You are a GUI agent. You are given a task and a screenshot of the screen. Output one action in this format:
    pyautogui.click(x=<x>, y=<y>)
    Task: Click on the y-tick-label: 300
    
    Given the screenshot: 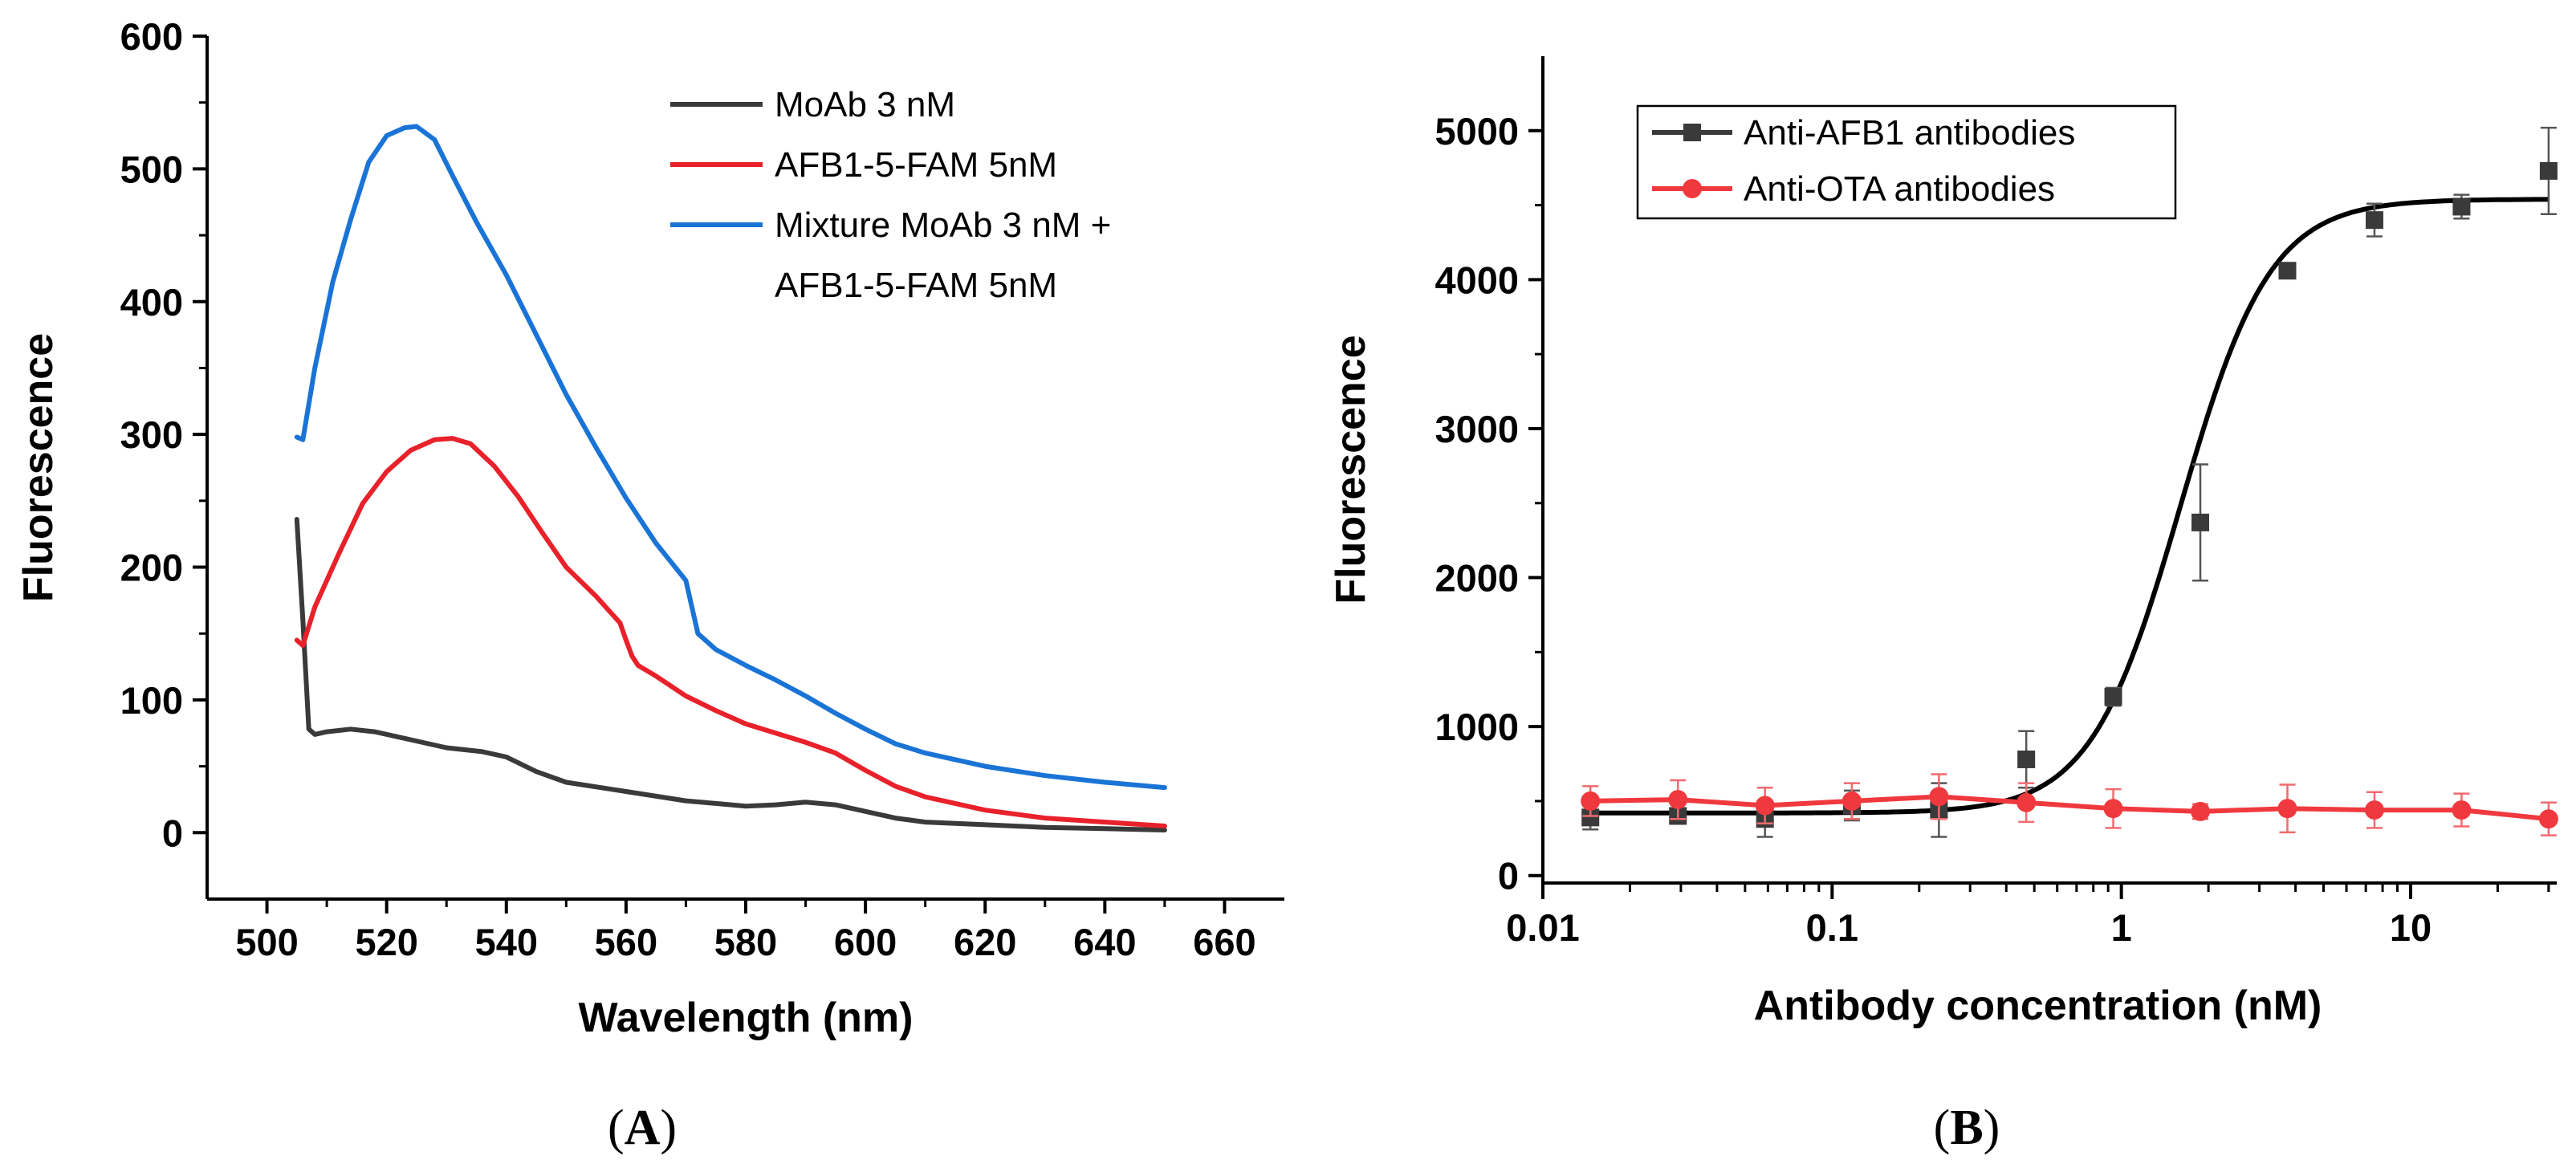 What is the action you would take?
    pyautogui.click(x=151, y=435)
    